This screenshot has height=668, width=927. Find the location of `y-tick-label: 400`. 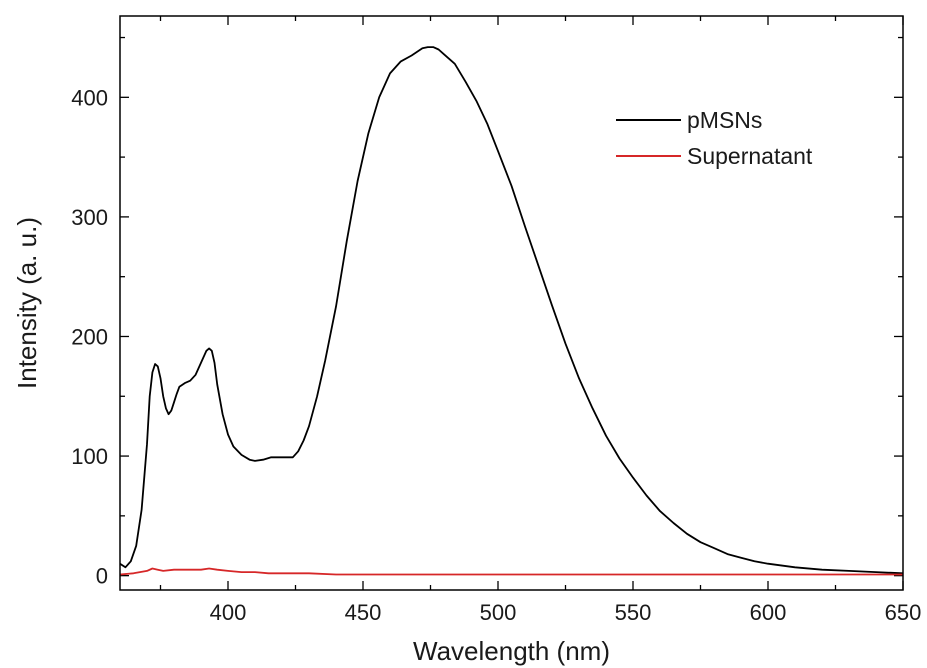

y-tick-label: 400 is located at coordinates (89, 97).